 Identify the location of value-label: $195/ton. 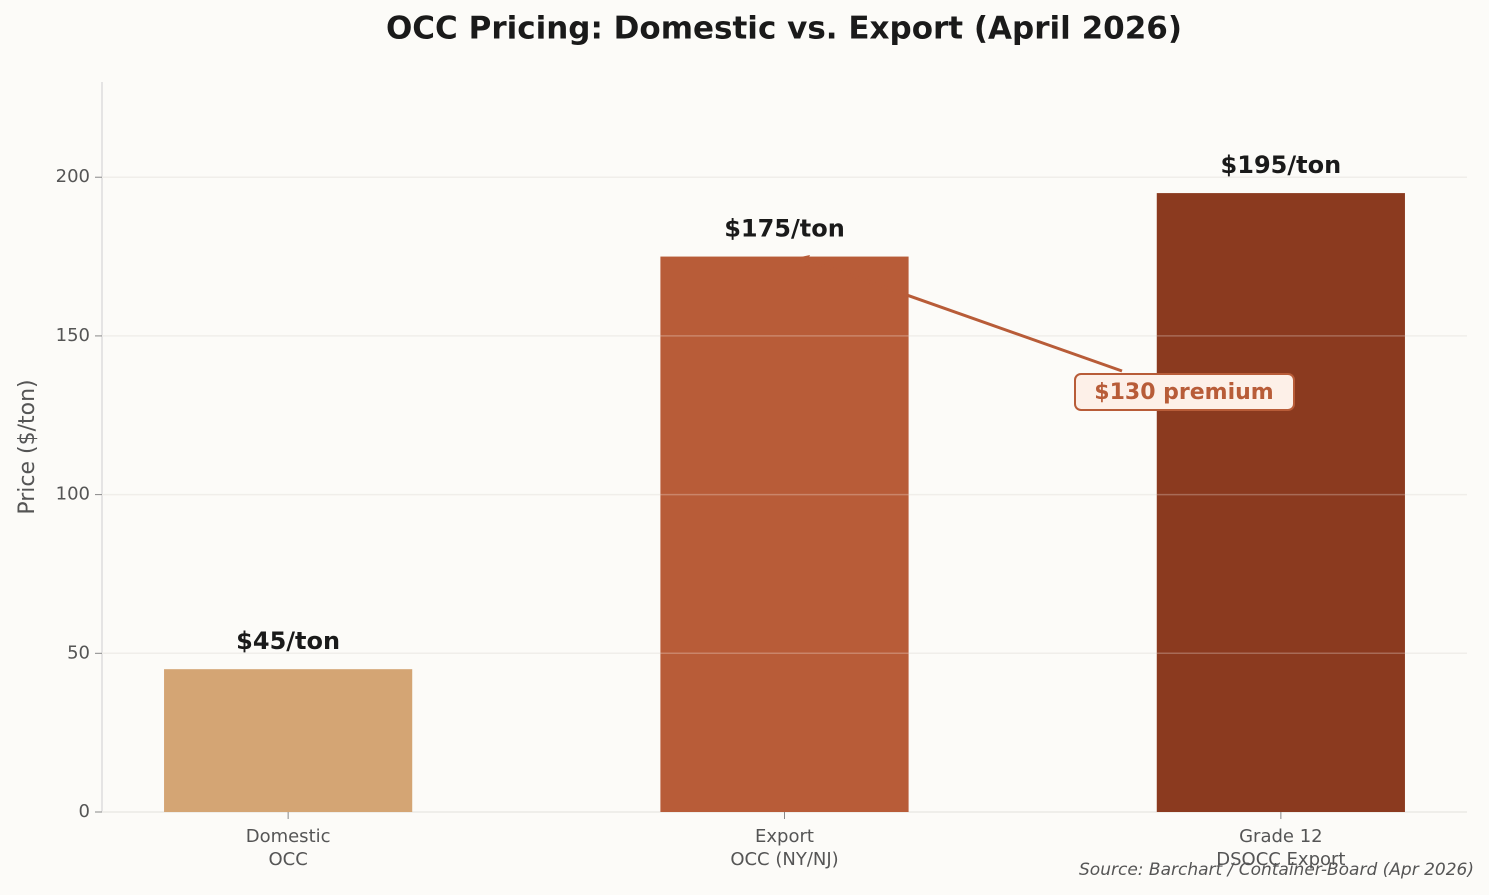
(1281, 165).